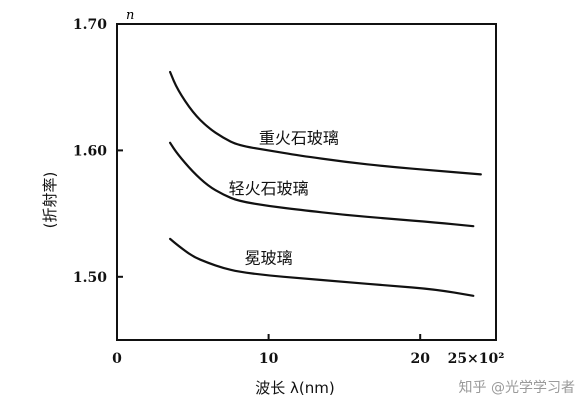 Image resolution: width=587 pixels, height=413 pixels. I want to click on y-axis-symbol: n, so click(130, 15).